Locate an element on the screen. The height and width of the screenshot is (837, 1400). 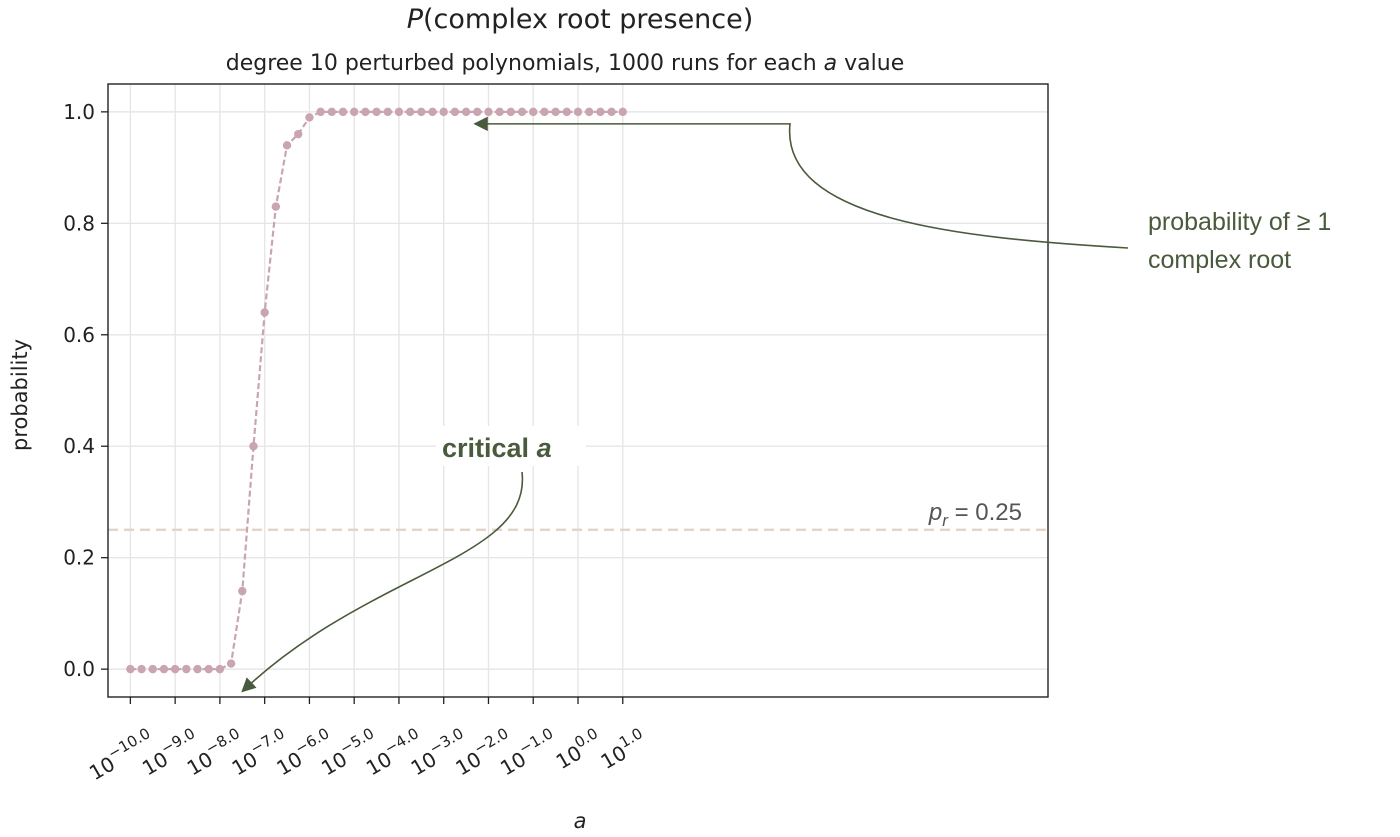
x-tick-label-exponent: −3.0 is located at coordinates (446, 741).